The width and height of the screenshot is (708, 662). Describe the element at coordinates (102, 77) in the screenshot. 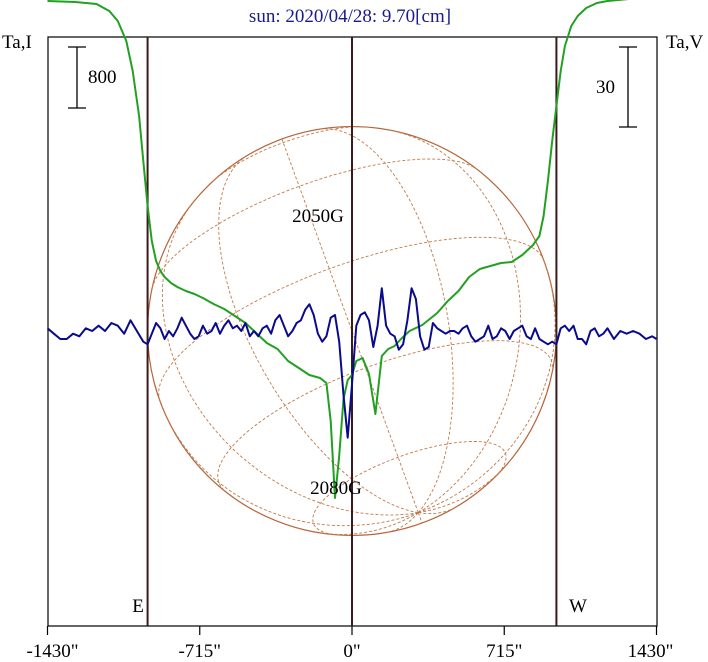

I see `scale-bar-left-label: 800` at that location.